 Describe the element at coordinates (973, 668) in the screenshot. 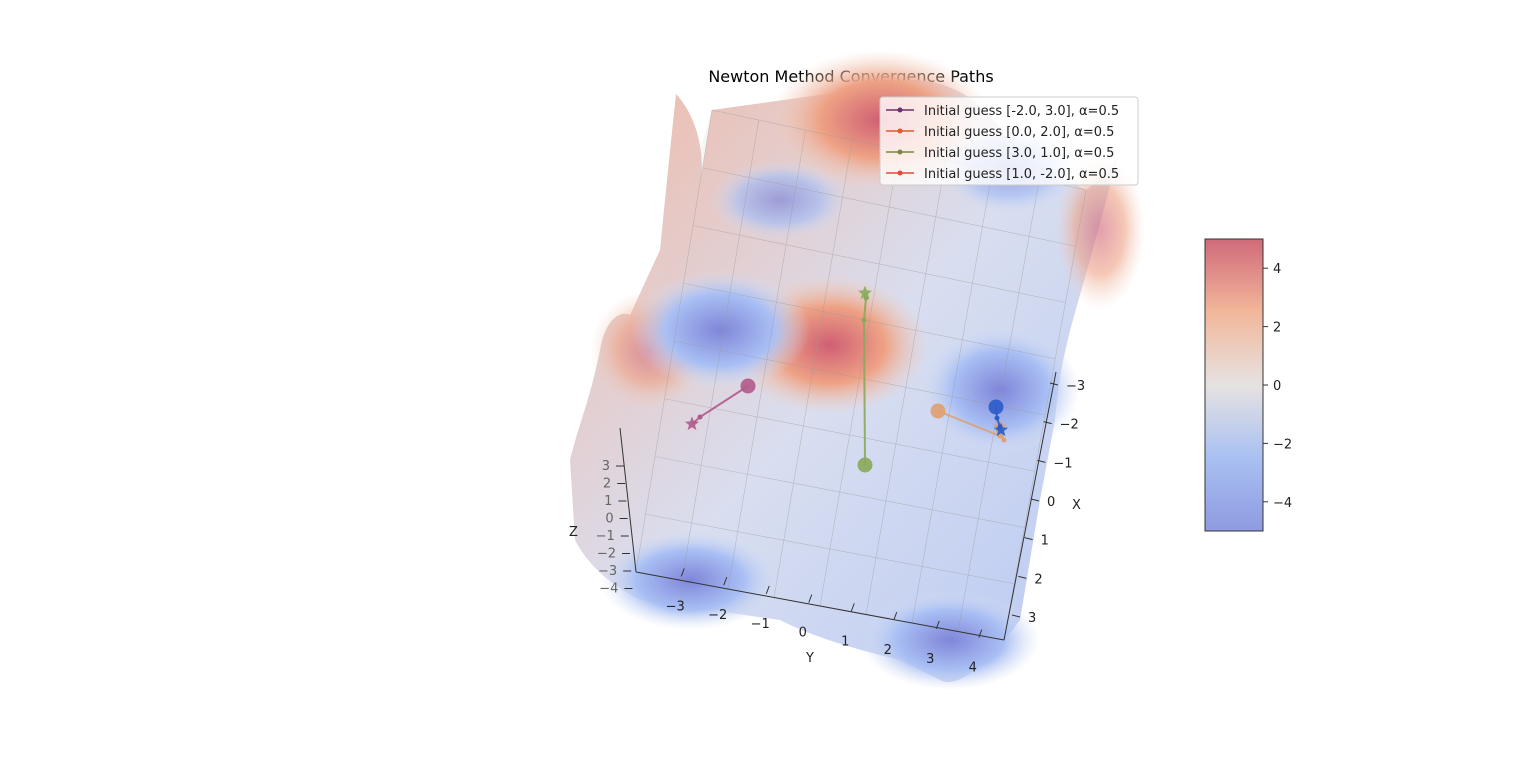

I see `y-tick-label: 4` at that location.